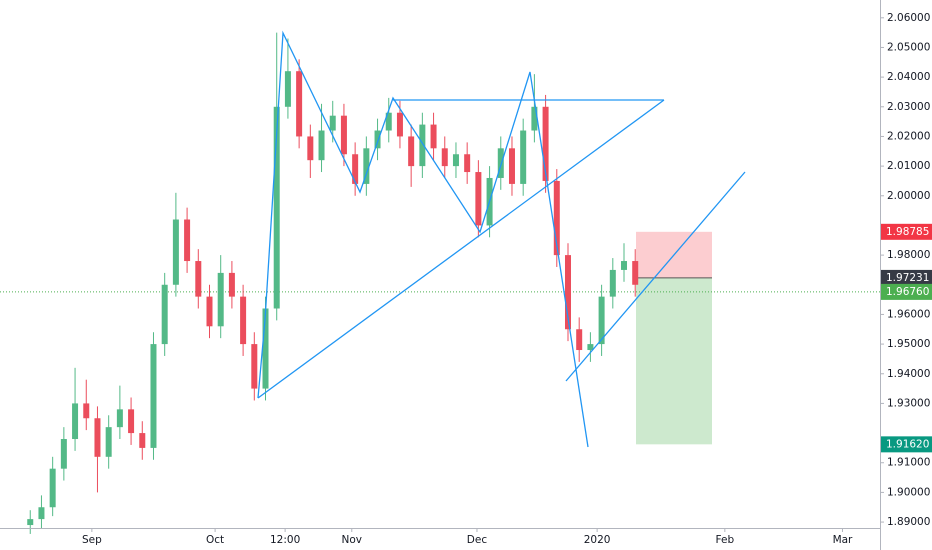  Describe the element at coordinates (908, 166) in the screenshot. I see `y-tick-label: 2.01000` at that location.